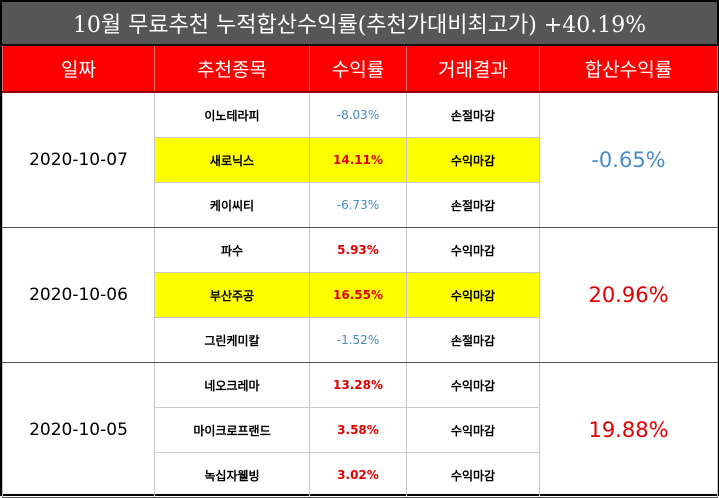 The height and width of the screenshot is (498, 719). I want to click on date-cell: 2020-10-06, so click(78, 295).